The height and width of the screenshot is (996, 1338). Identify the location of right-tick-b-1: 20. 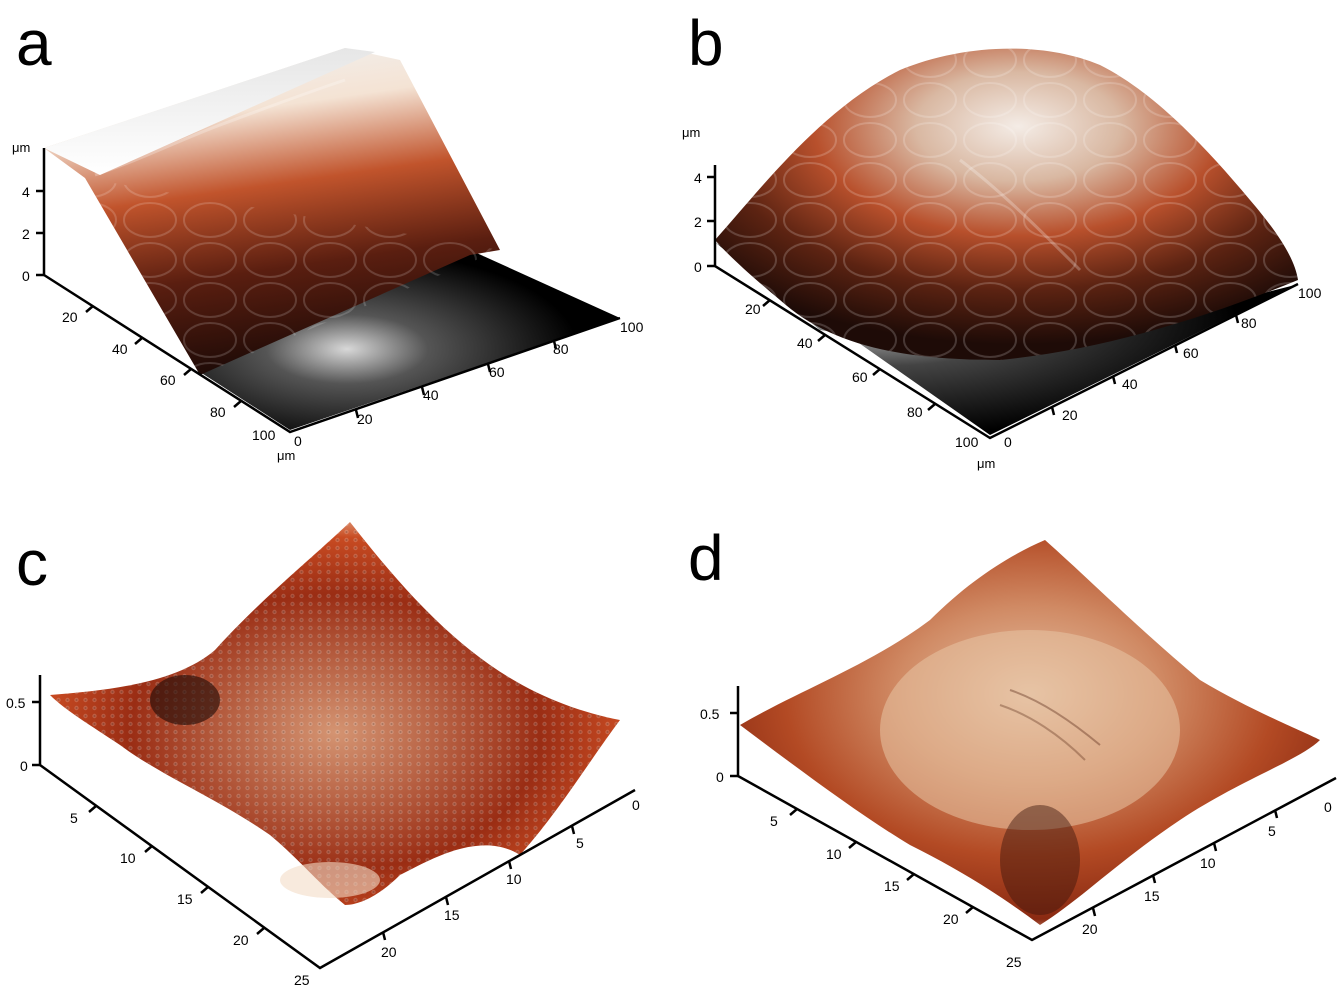
(1070, 415).